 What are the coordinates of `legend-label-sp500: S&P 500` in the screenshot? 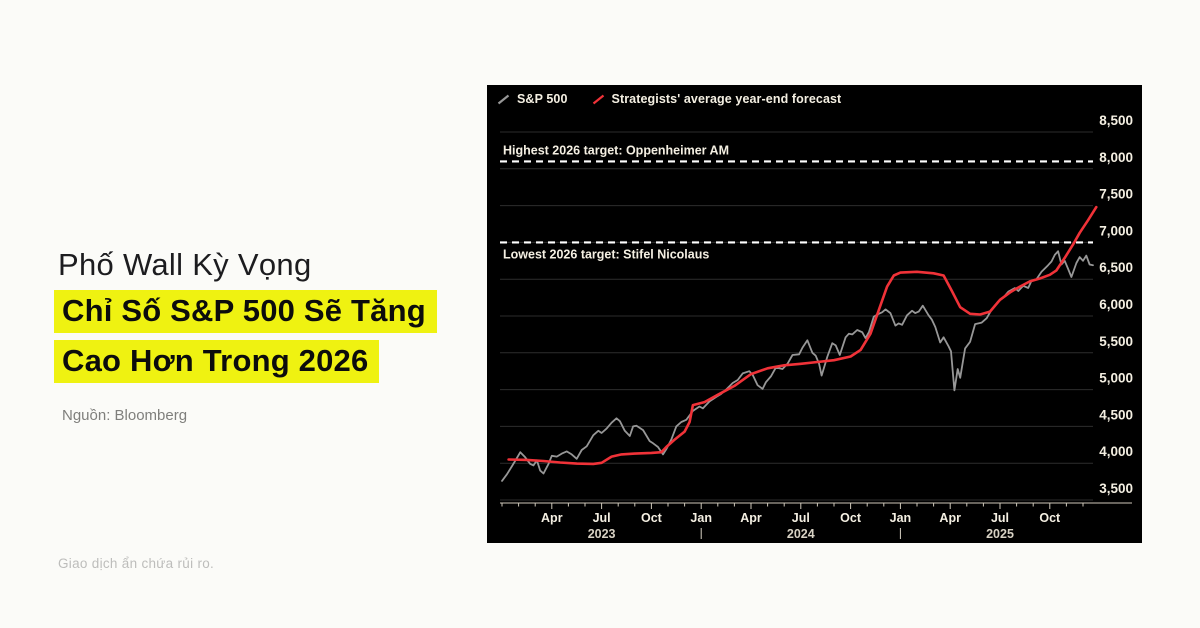 It's located at (542, 99).